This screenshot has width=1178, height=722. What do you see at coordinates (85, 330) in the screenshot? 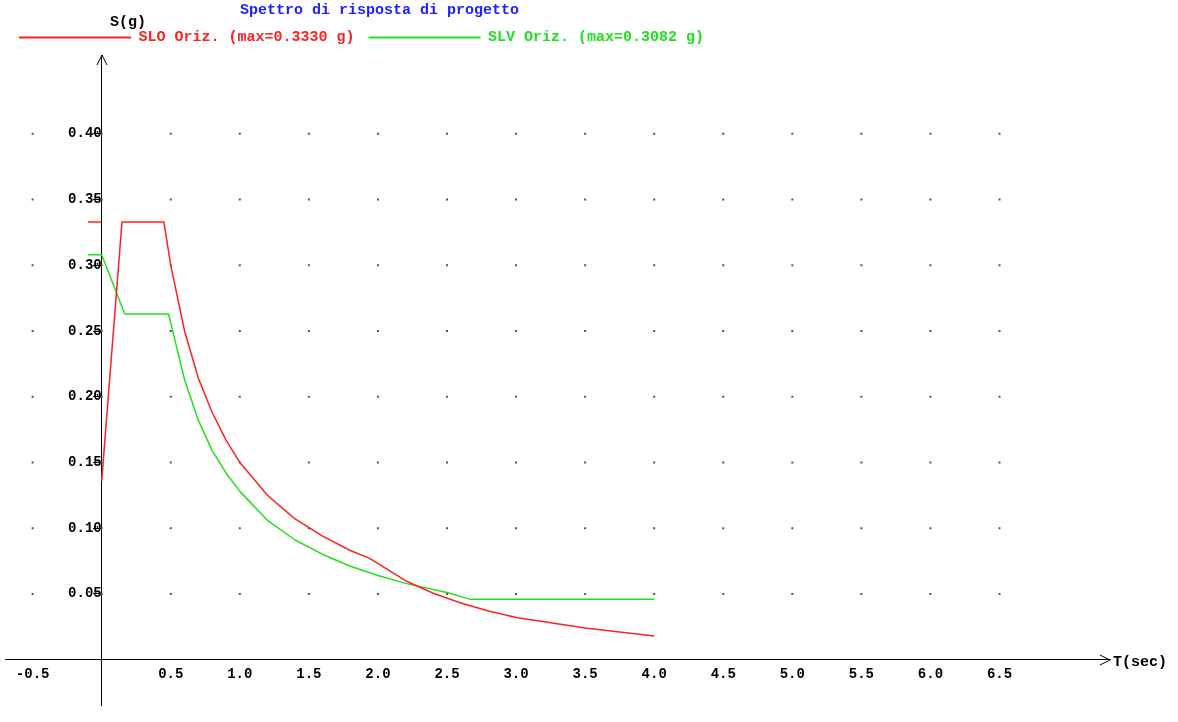
I see `y-tick-label: 0.25` at bounding box center [85, 330].